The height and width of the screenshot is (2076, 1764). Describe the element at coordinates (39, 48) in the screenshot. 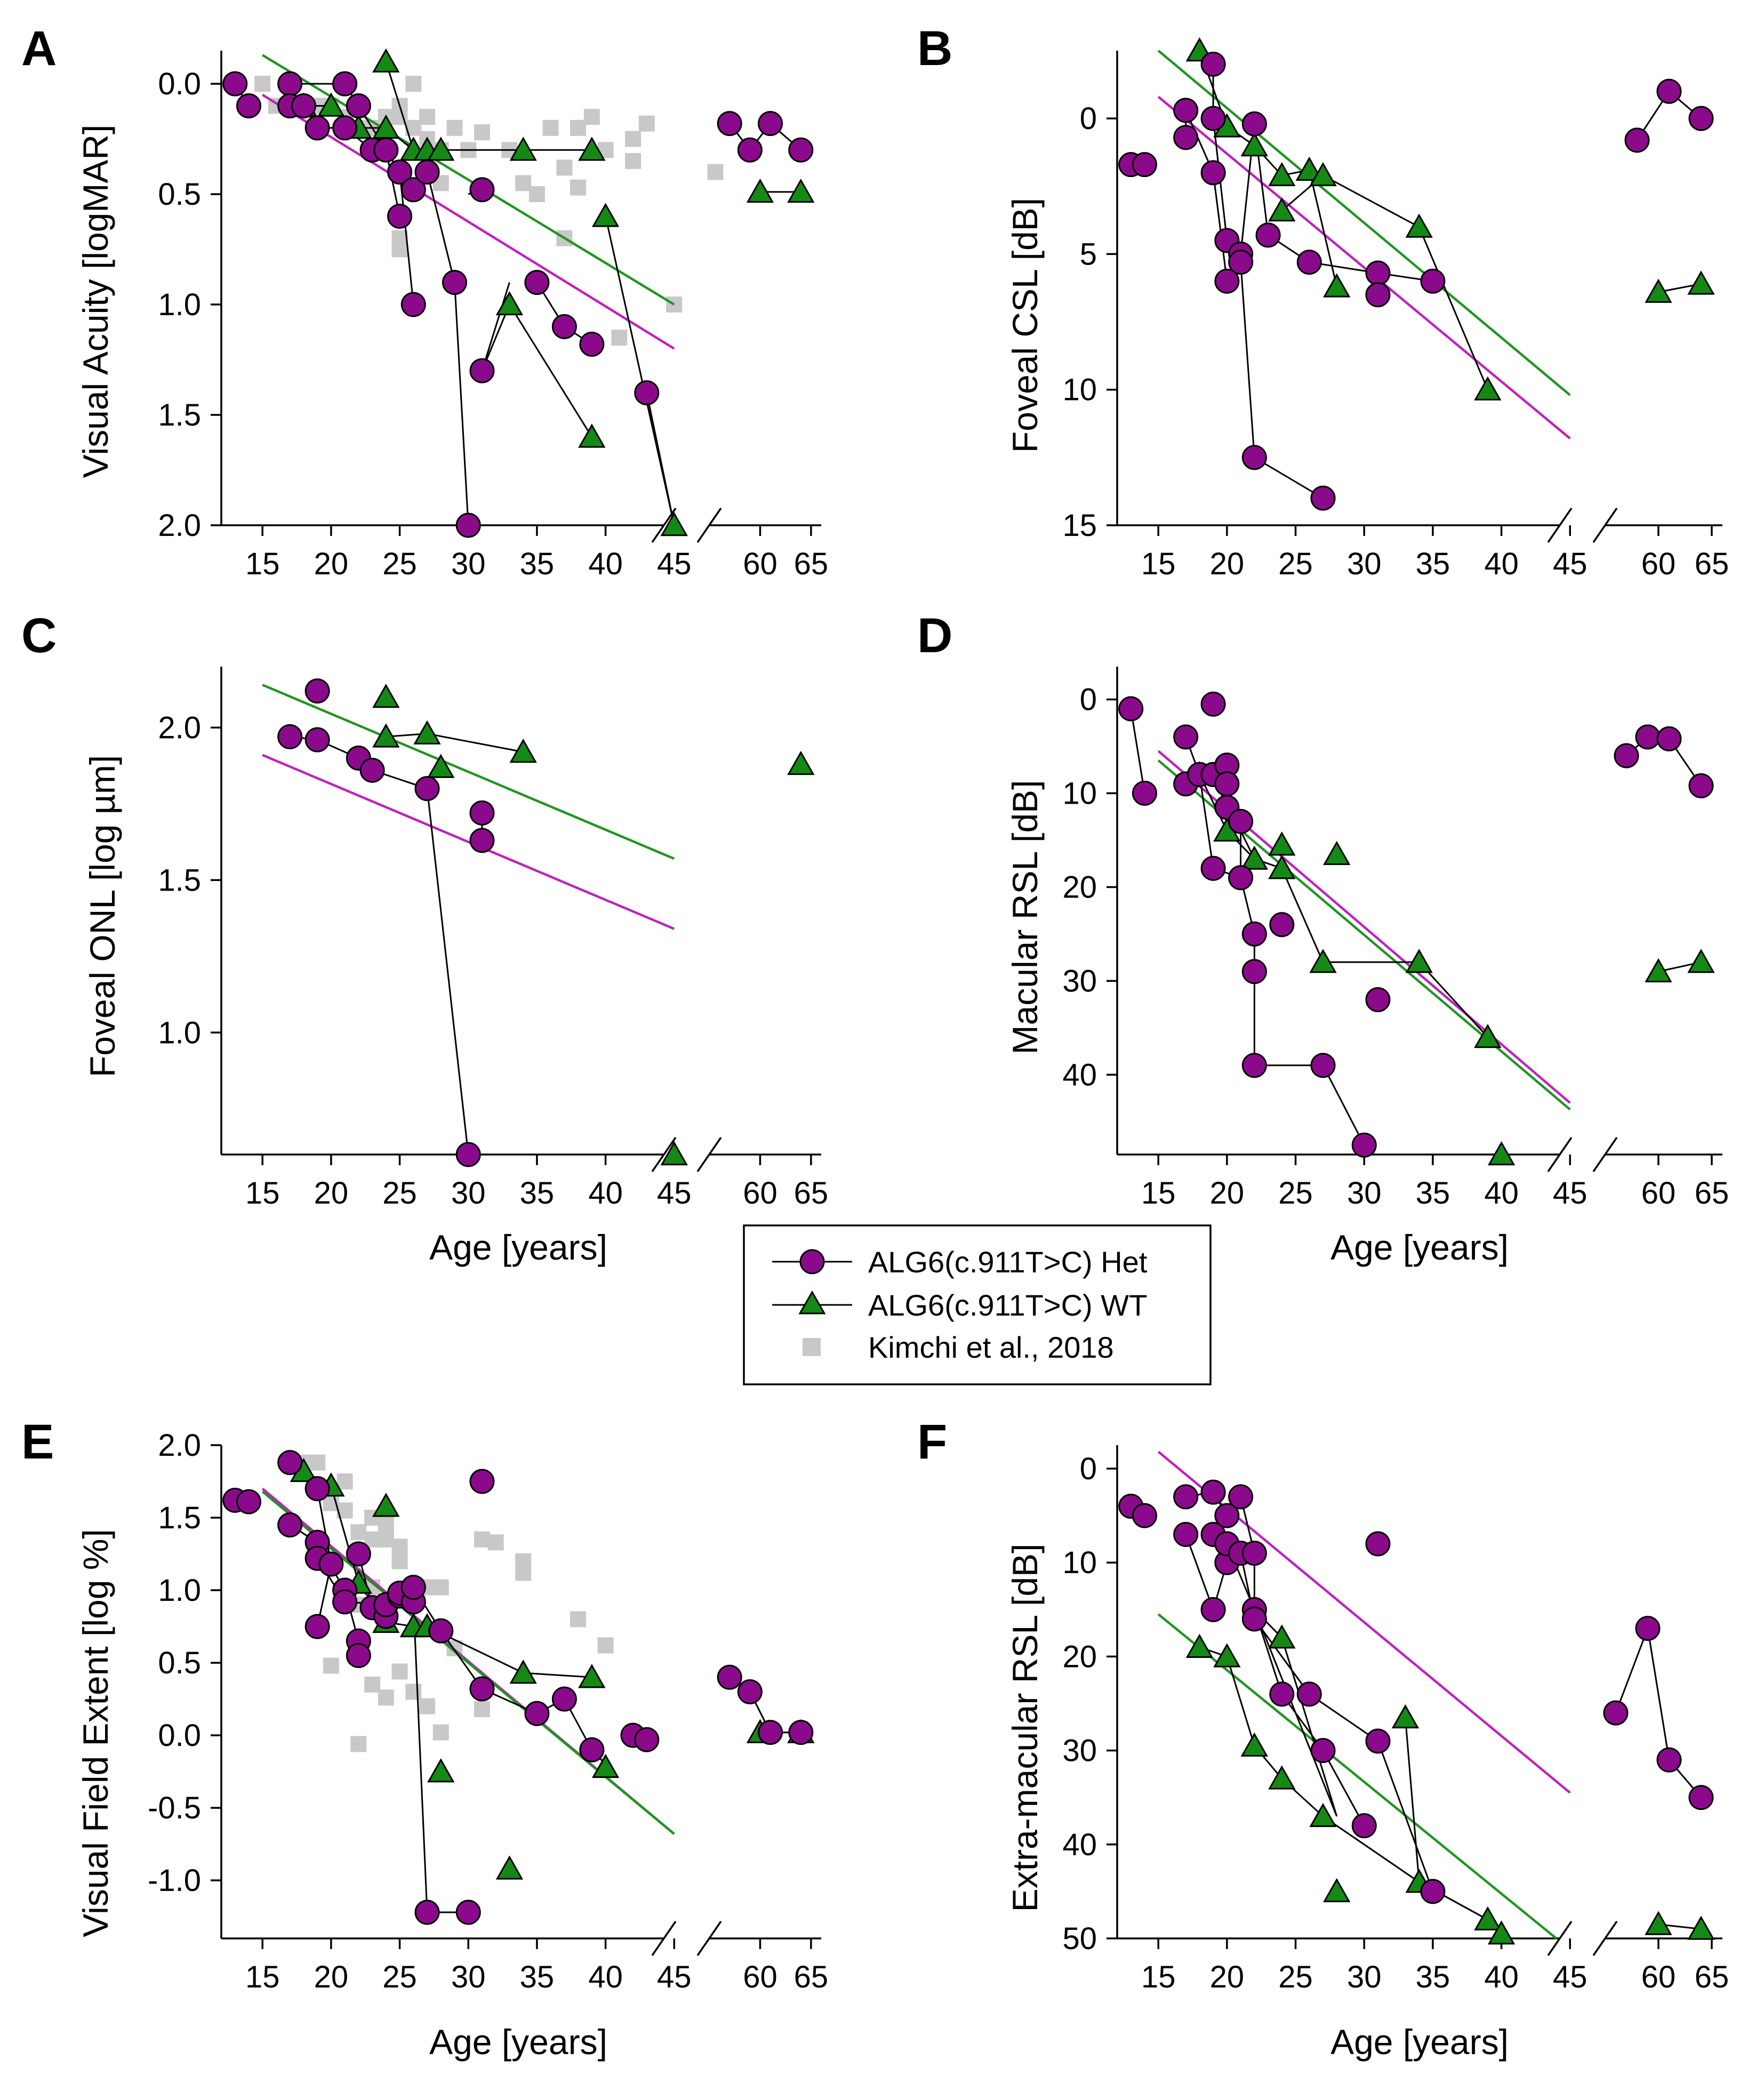

I see `panel-label-a: A` at that location.